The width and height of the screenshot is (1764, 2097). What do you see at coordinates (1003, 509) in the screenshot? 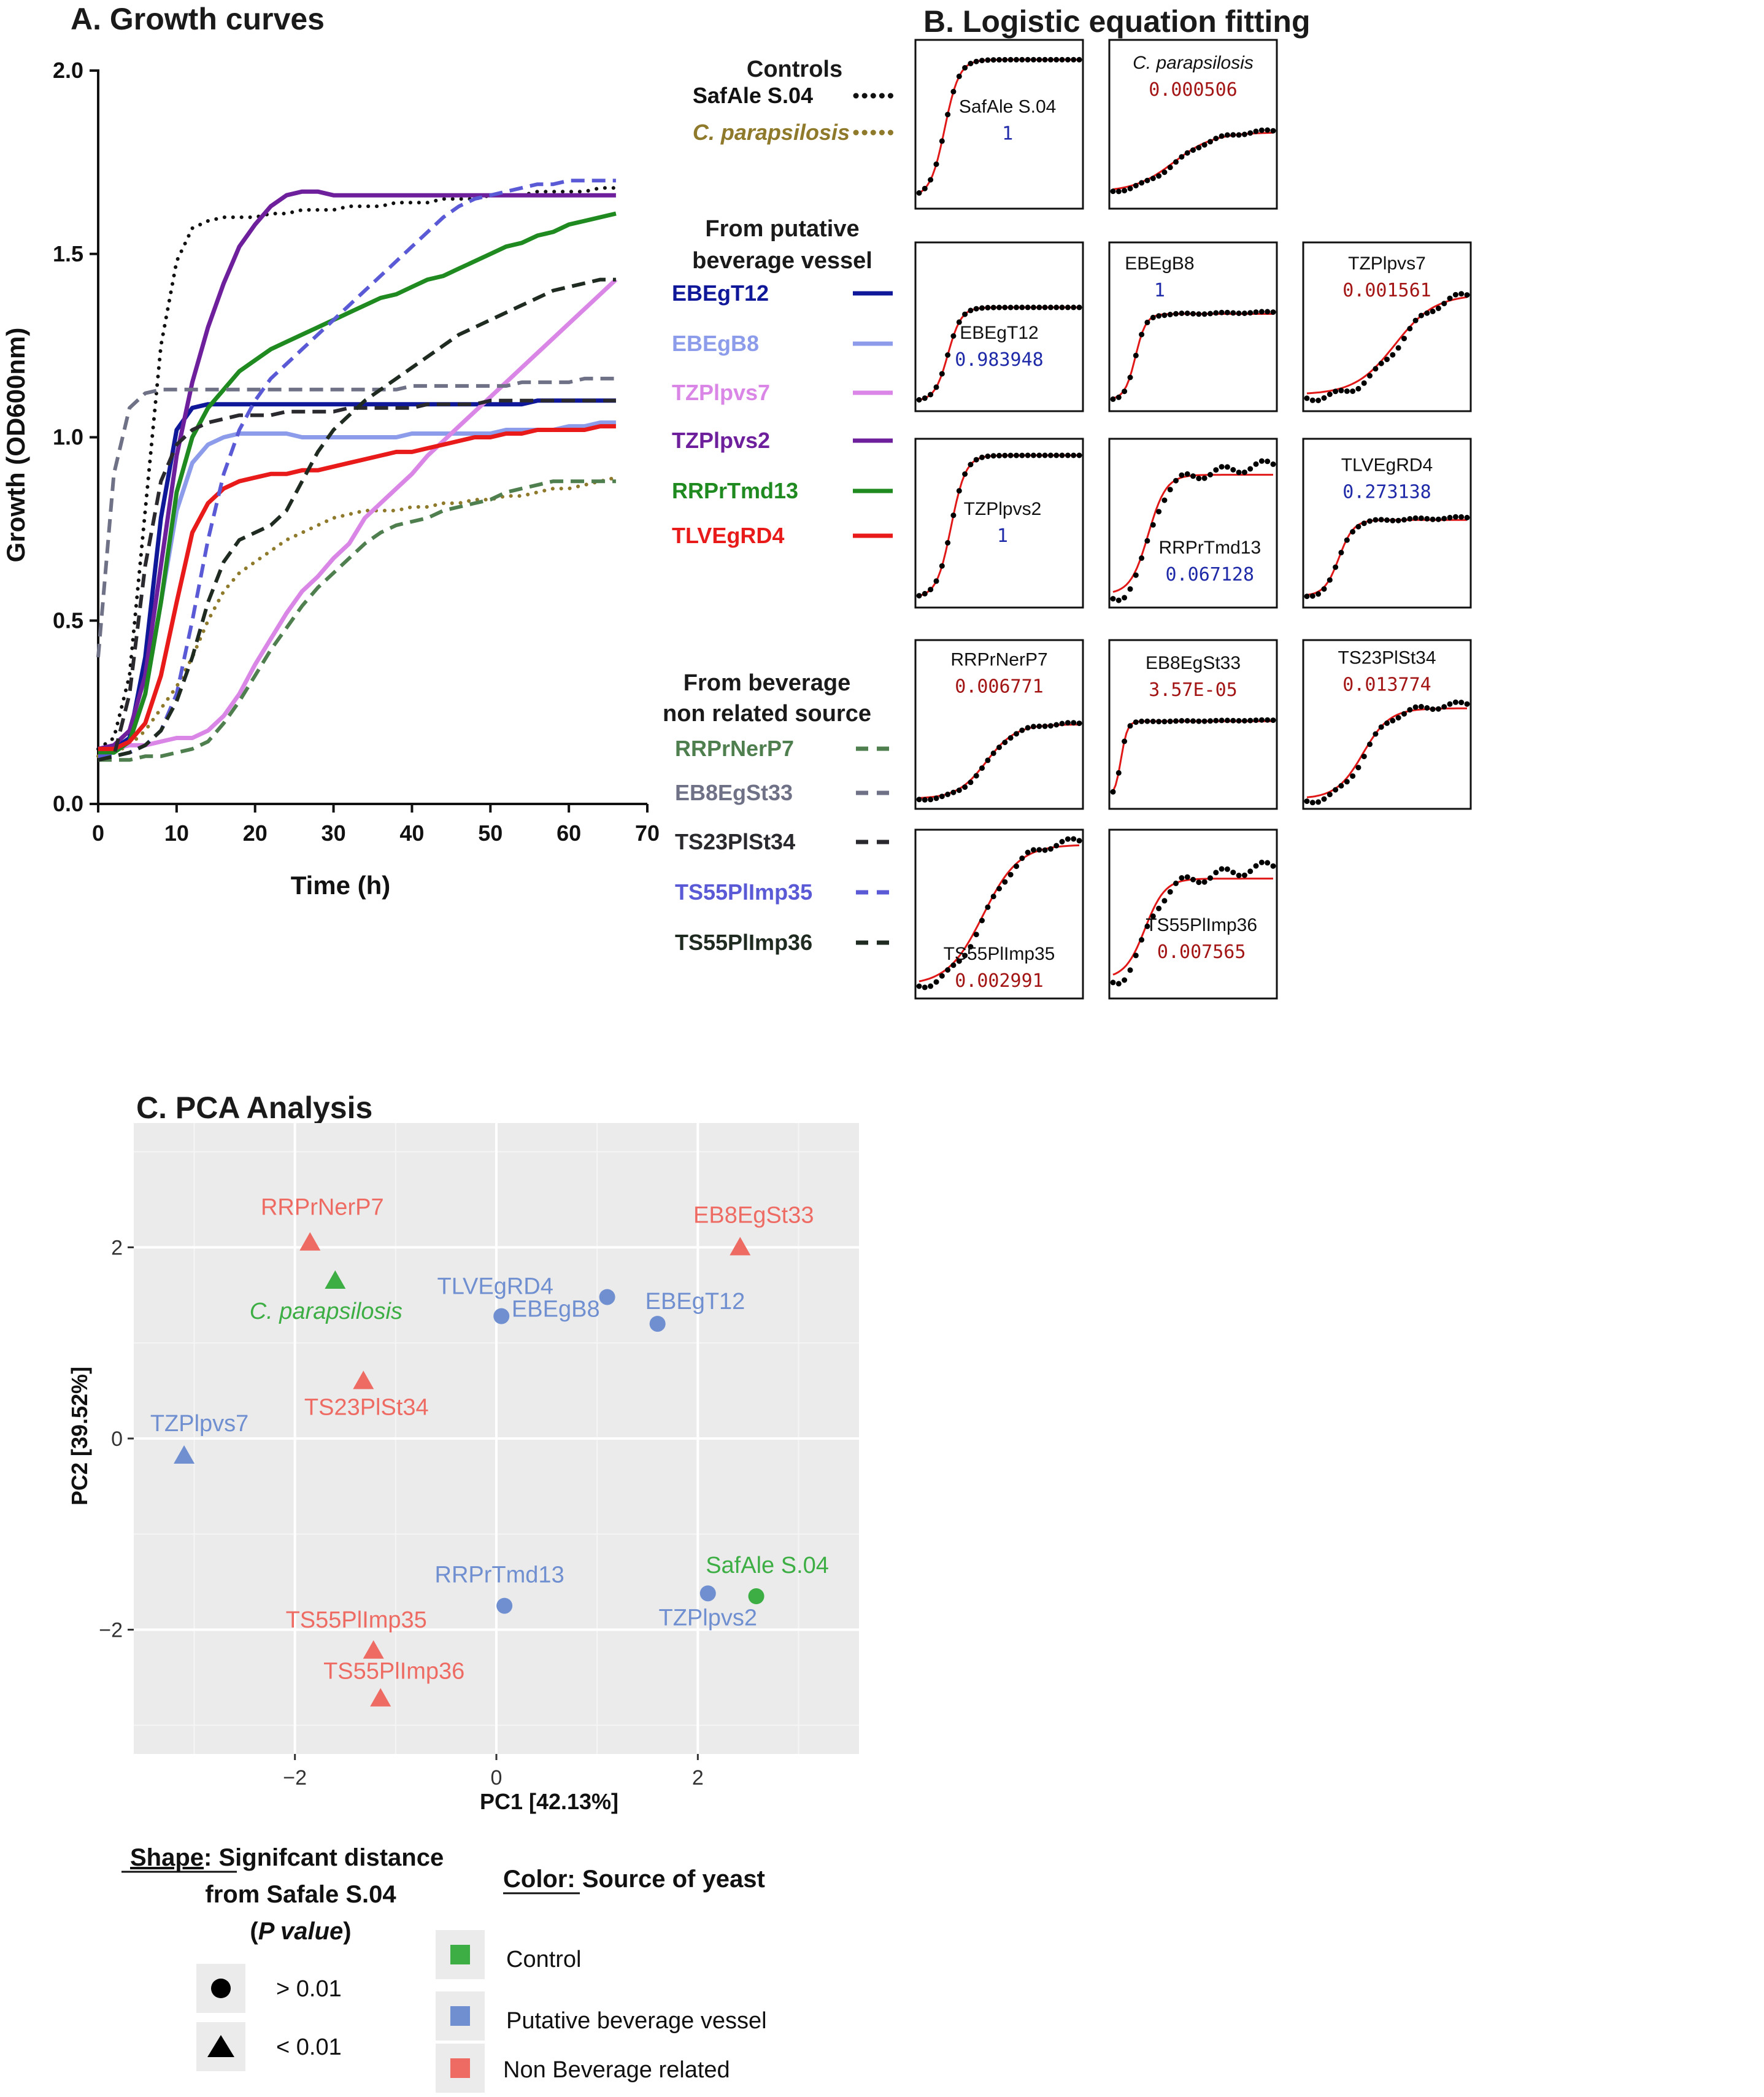
I see `fit-panel-name: TZPlpvs2` at bounding box center [1003, 509].